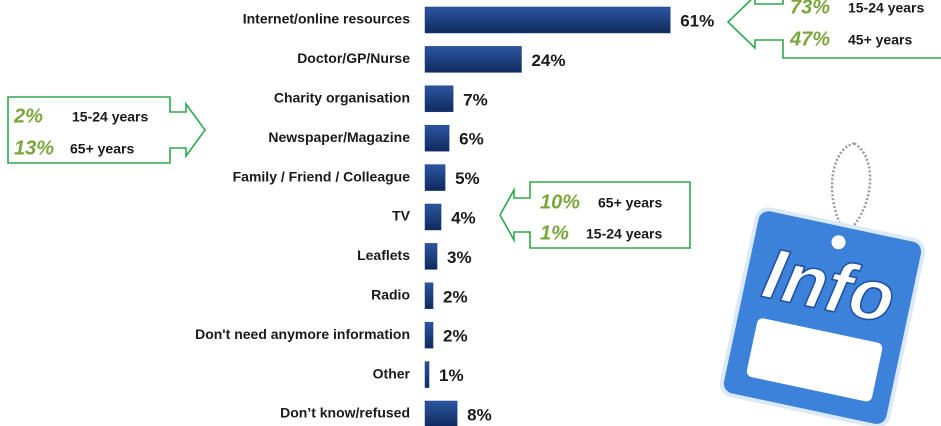 This screenshot has height=426, width=941. Describe the element at coordinates (28, 116) in the screenshot. I see `annotation-percent: 2%` at that location.